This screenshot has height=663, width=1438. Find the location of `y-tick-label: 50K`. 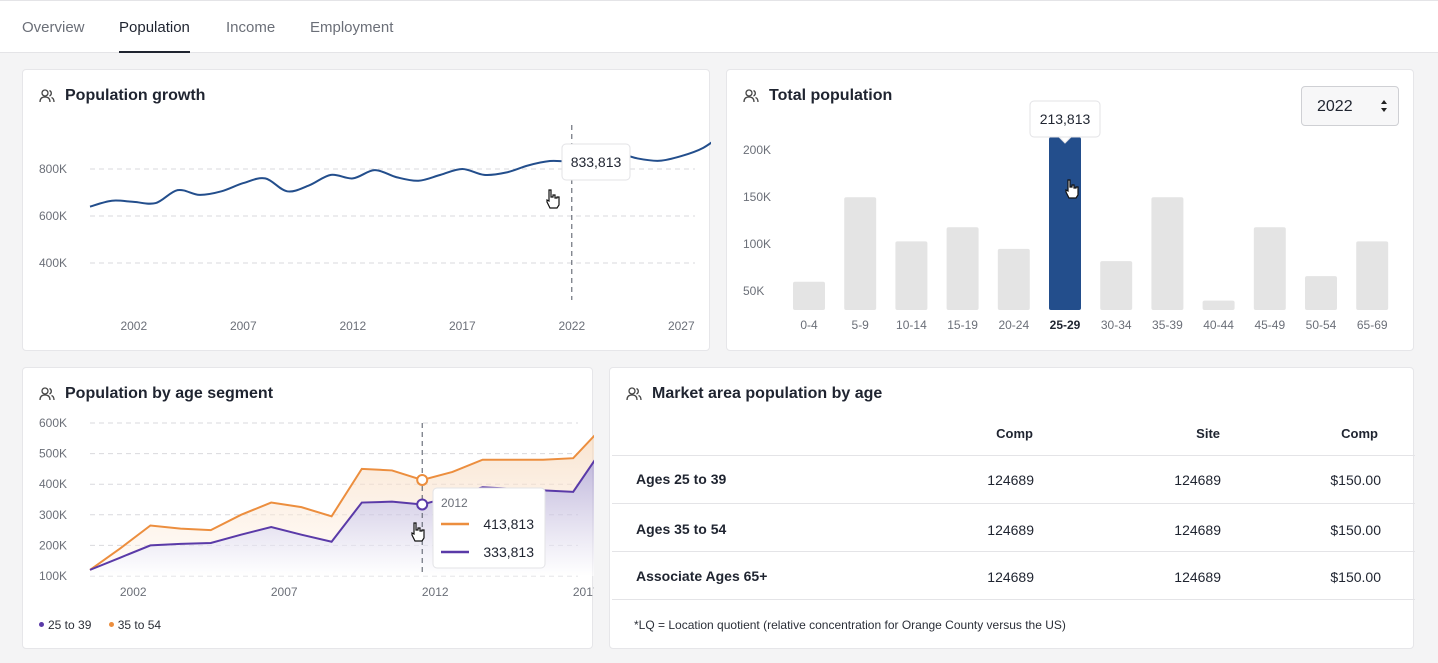

y-tick-label: 50K is located at coordinates (753, 291).